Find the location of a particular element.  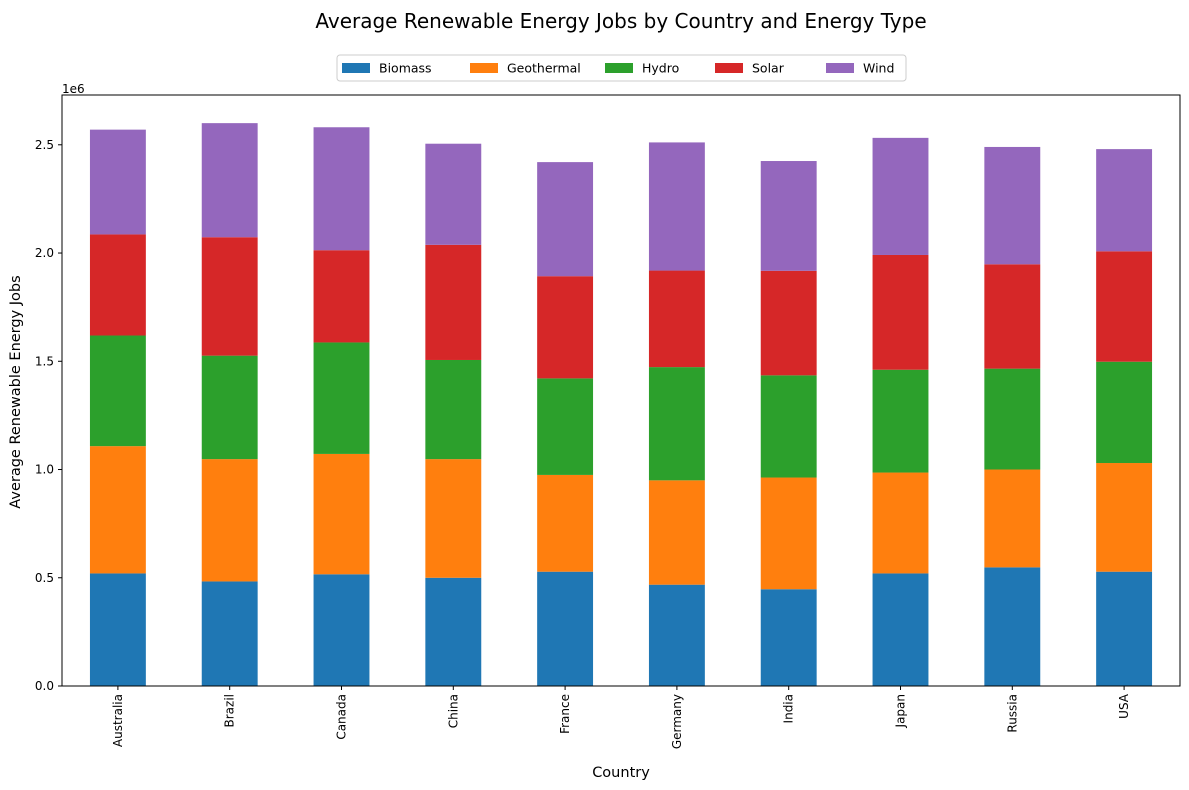

bar-hydro-russia is located at coordinates (1012, 419).